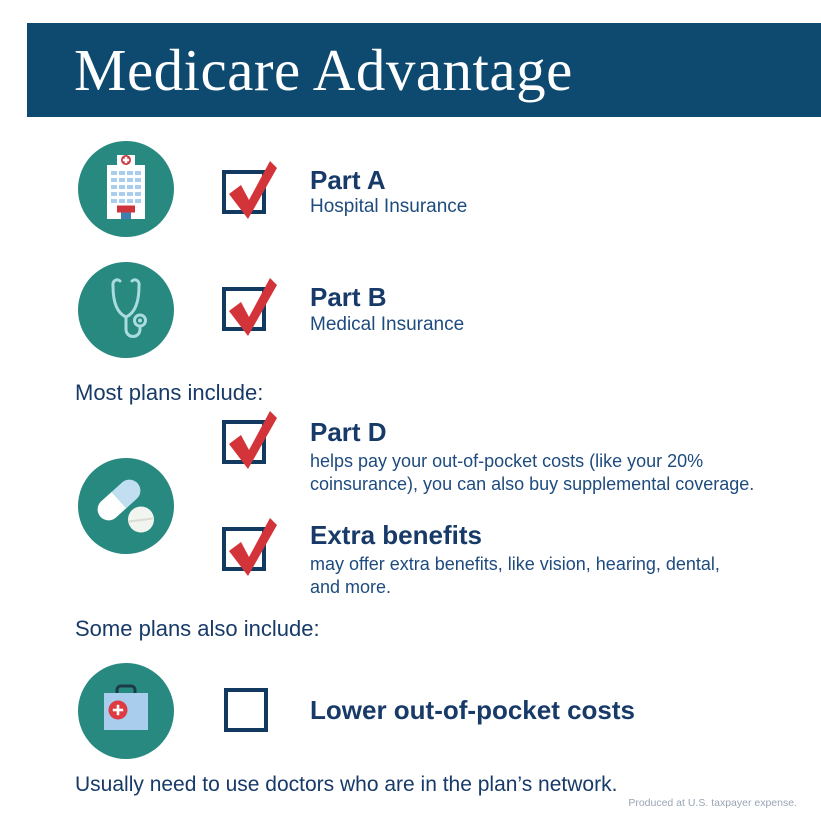 This screenshot has height=821, width=821. I want to click on item-subtitle-part-b: Medical Insurance, so click(387, 324).